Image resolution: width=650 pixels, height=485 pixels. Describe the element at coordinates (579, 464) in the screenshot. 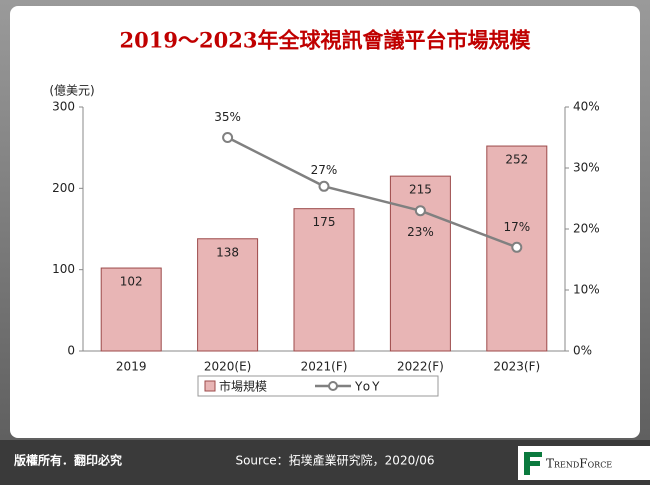

I see `logo: TrendForce` at that location.